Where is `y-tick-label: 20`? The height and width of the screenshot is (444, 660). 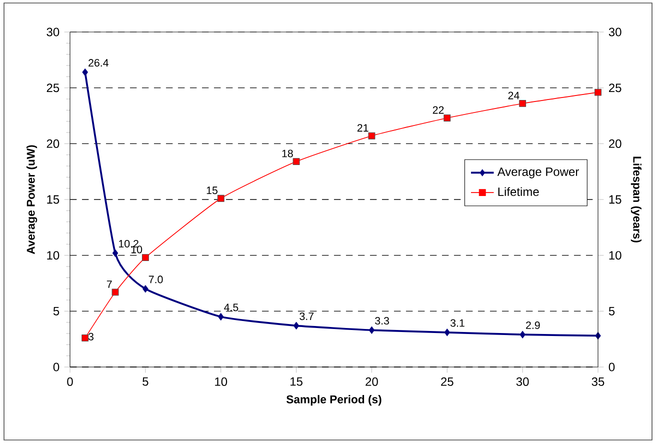 y-tick-label: 20 is located at coordinates (53, 143).